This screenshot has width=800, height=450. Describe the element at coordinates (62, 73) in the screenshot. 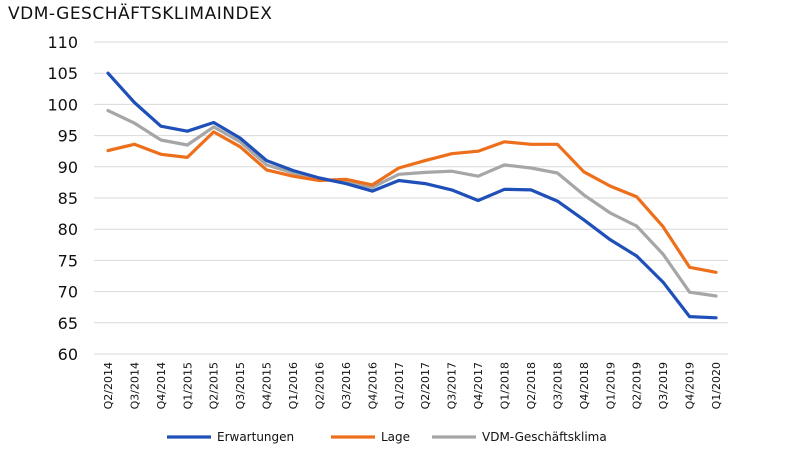

I see `y-tick-label: 105` at that location.